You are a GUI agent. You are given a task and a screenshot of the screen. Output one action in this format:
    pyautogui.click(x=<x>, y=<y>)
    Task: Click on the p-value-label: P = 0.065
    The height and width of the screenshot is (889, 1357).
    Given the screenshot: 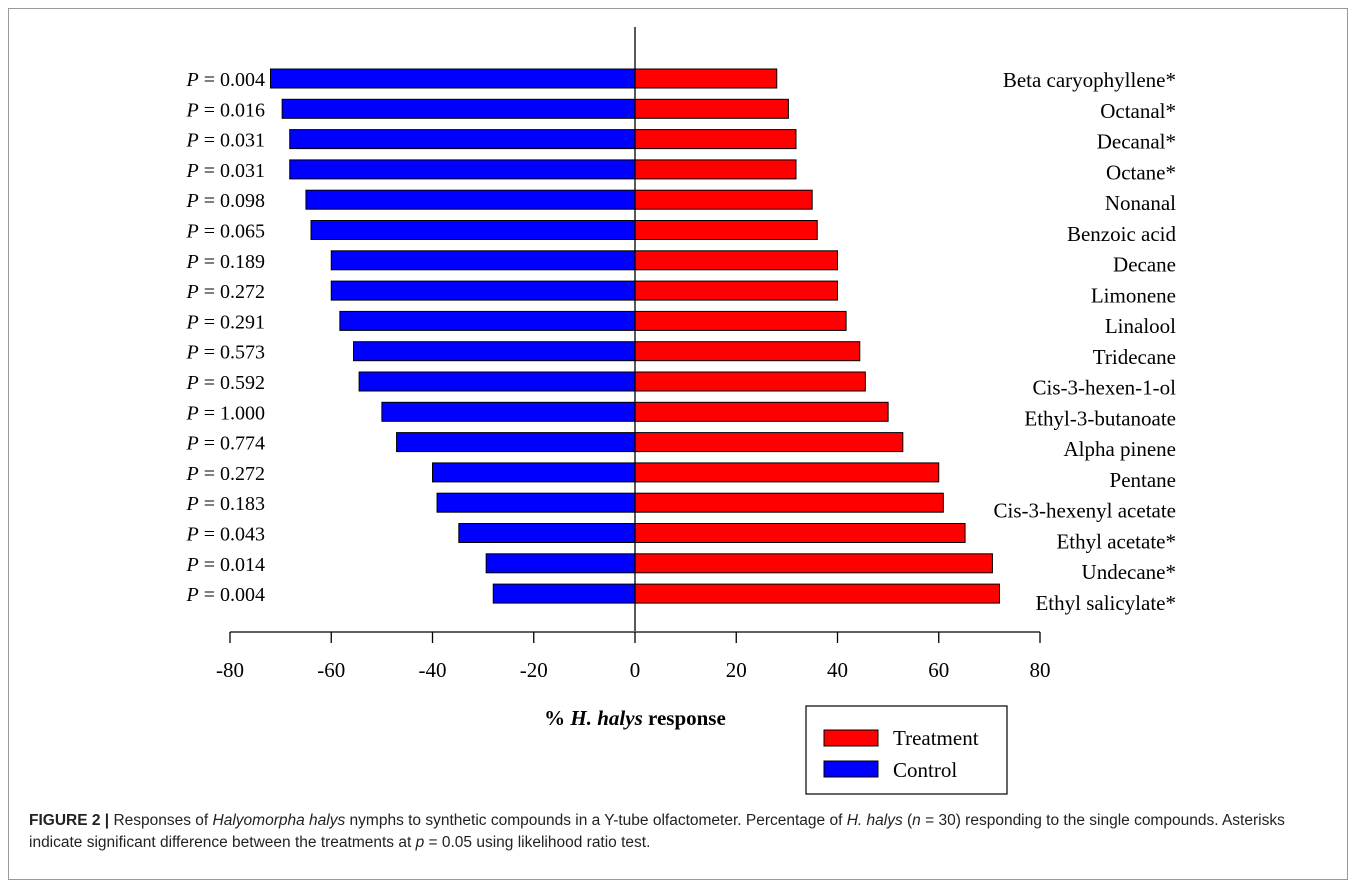 What is the action you would take?
    pyautogui.click(x=226, y=232)
    